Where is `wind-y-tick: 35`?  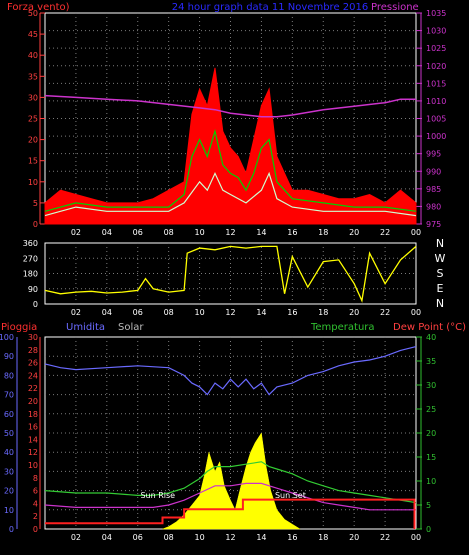
wind-y-tick: 35 is located at coordinates (33, 76).